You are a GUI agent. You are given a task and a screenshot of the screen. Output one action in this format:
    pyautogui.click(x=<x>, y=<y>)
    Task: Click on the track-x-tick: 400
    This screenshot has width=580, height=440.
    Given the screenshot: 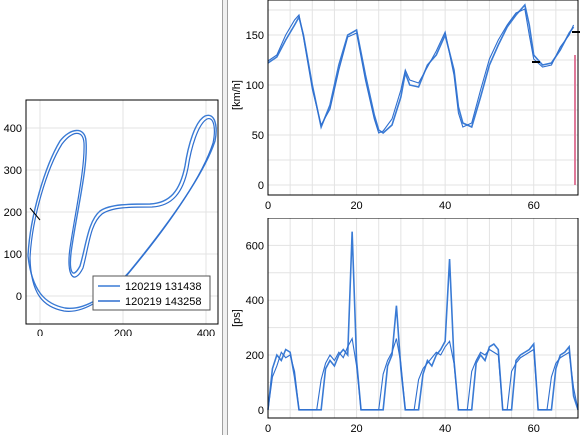 What is the action you would take?
    pyautogui.click(x=206, y=332)
    